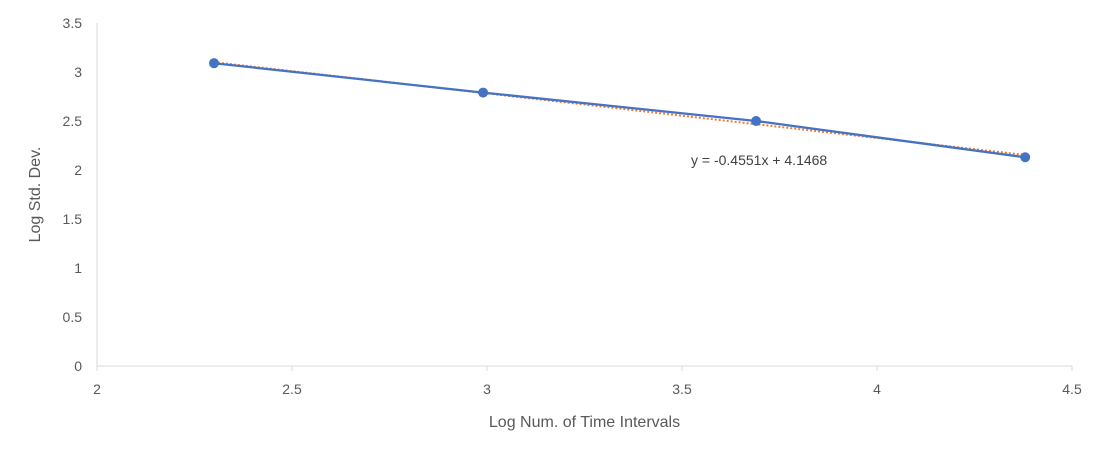 This screenshot has width=1107, height=458. What do you see at coordinates (877, 389) in the screenshot?
I see `x-tick-label: 4` at bounding box center [877, 389].